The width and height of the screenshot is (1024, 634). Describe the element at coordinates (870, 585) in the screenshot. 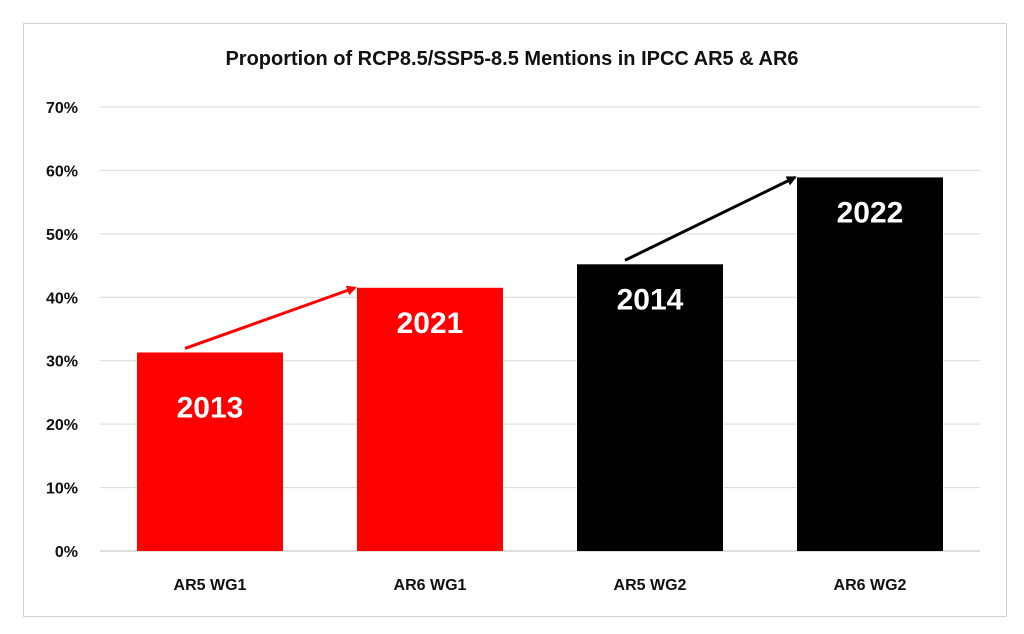

I see `x-category-label: AR6 WG2` at that location.